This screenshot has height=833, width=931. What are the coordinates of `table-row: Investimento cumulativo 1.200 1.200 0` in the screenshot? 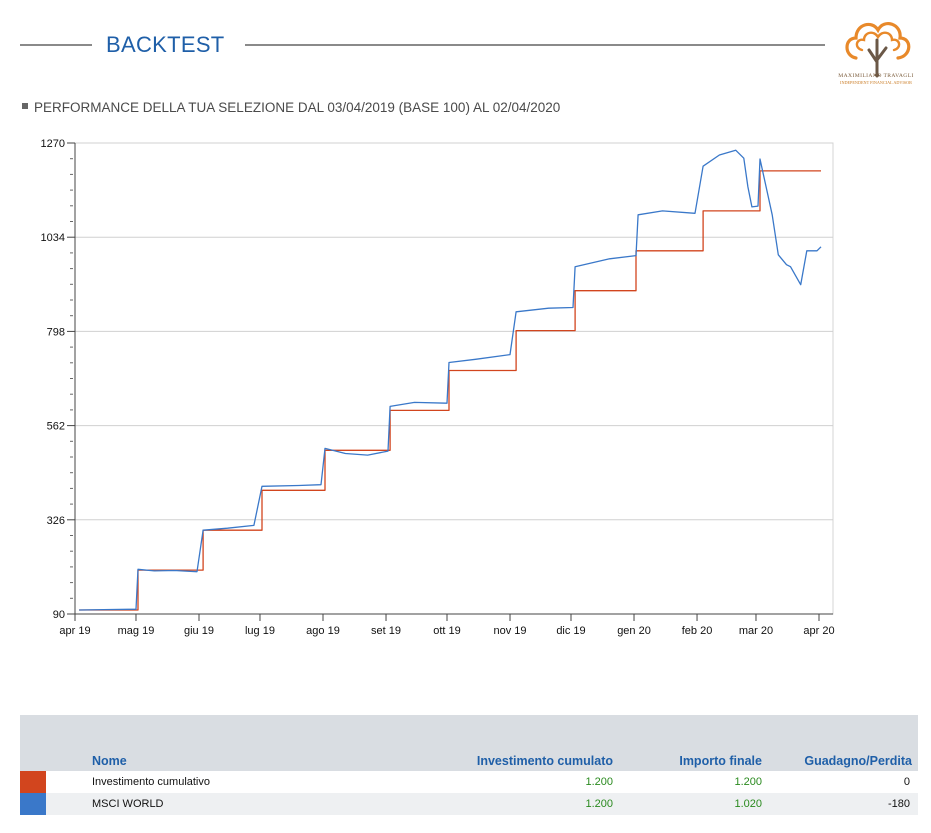 It's located at (469, 782).